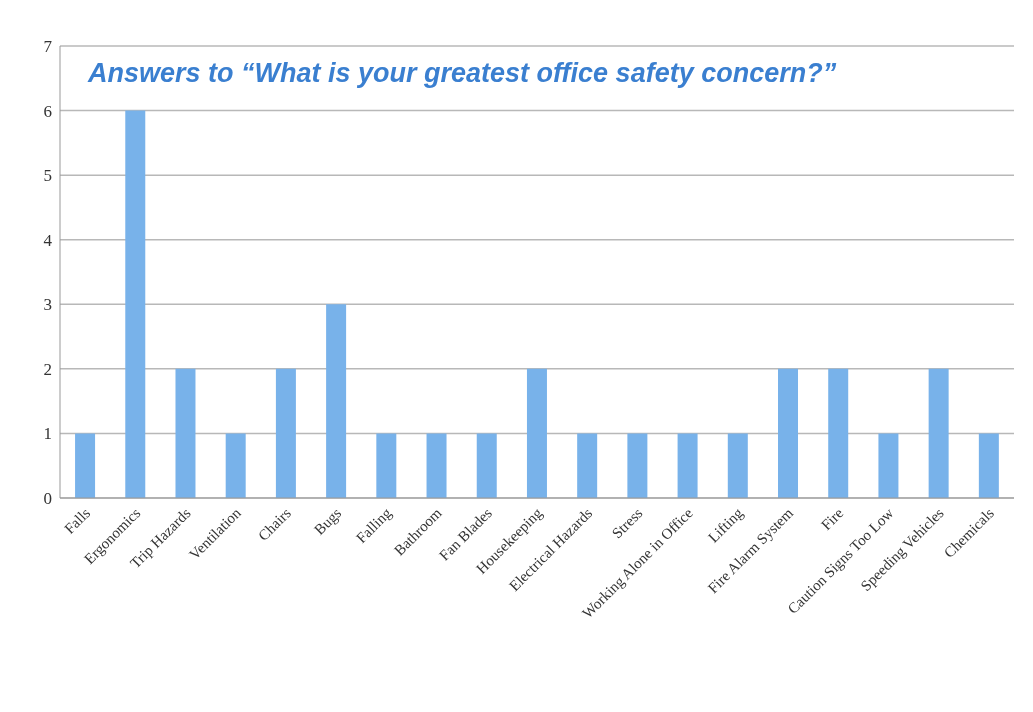 The width and height of the screenshot is (1033, 712). I want to click on y-tick-label: 4, so click(48, 240).